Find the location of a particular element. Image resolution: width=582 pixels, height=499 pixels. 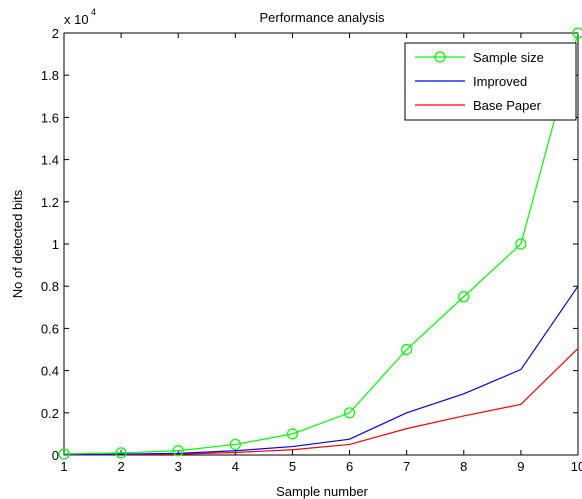

legend-item: Improved is located at coordinates (471, 81).